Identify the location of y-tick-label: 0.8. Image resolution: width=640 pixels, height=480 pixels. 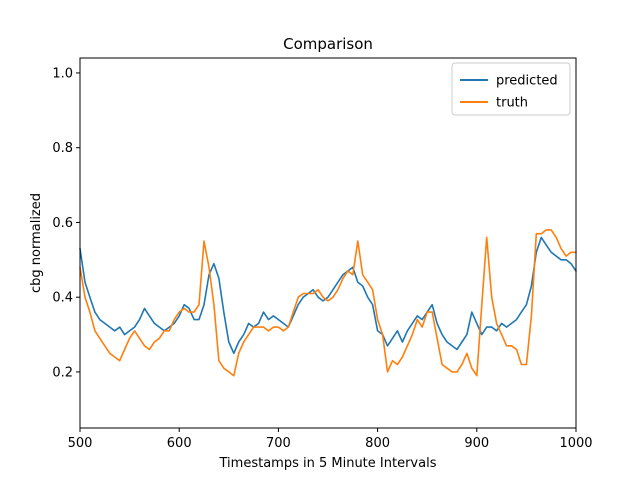
(62, 148).